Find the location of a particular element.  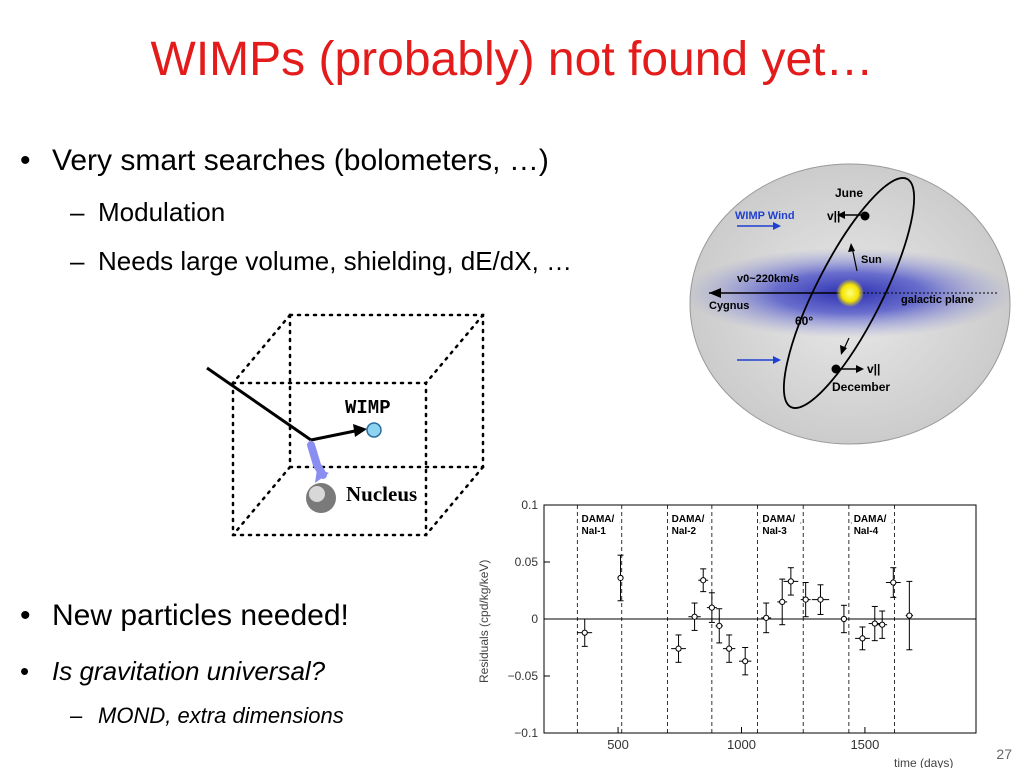

y-tick-label: −0.1 is located at coordinates (526, 733).